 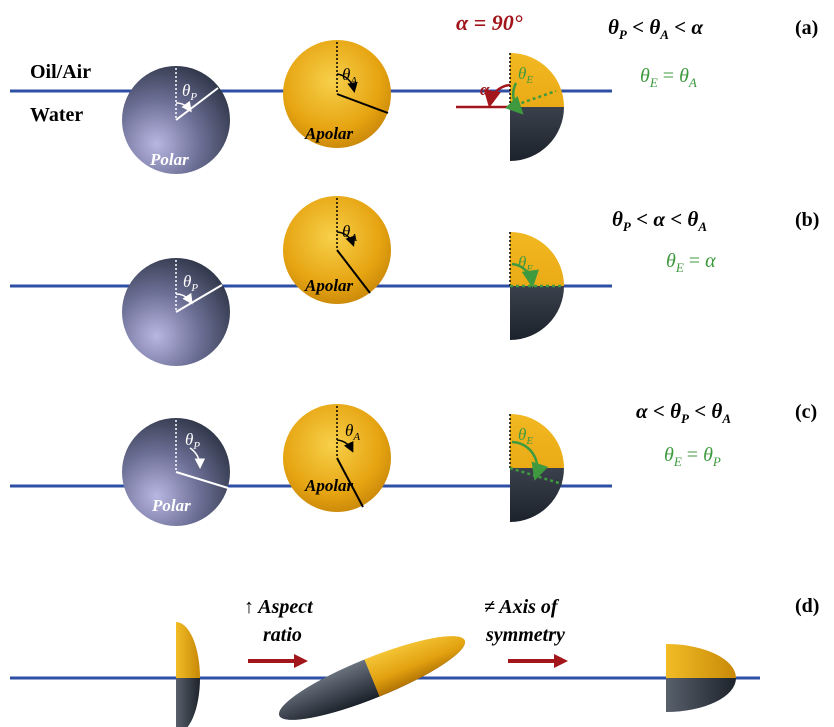 I want to click on apolar-label-b: Apolar, so click(x=329, y=285).